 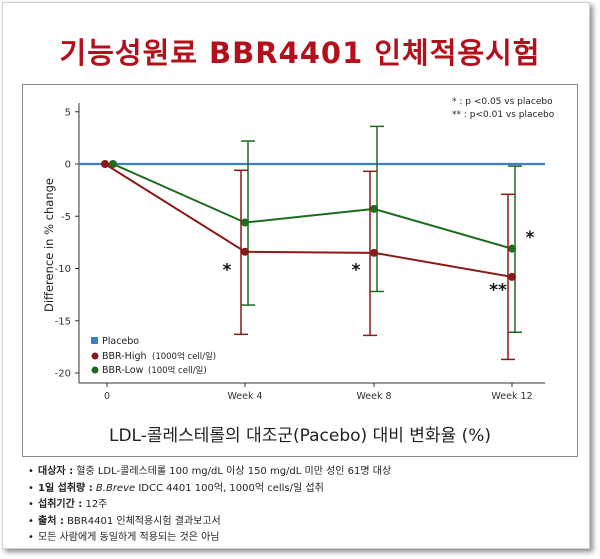 I want to click on y-tick-label: 5, so click(x=68, y=112).